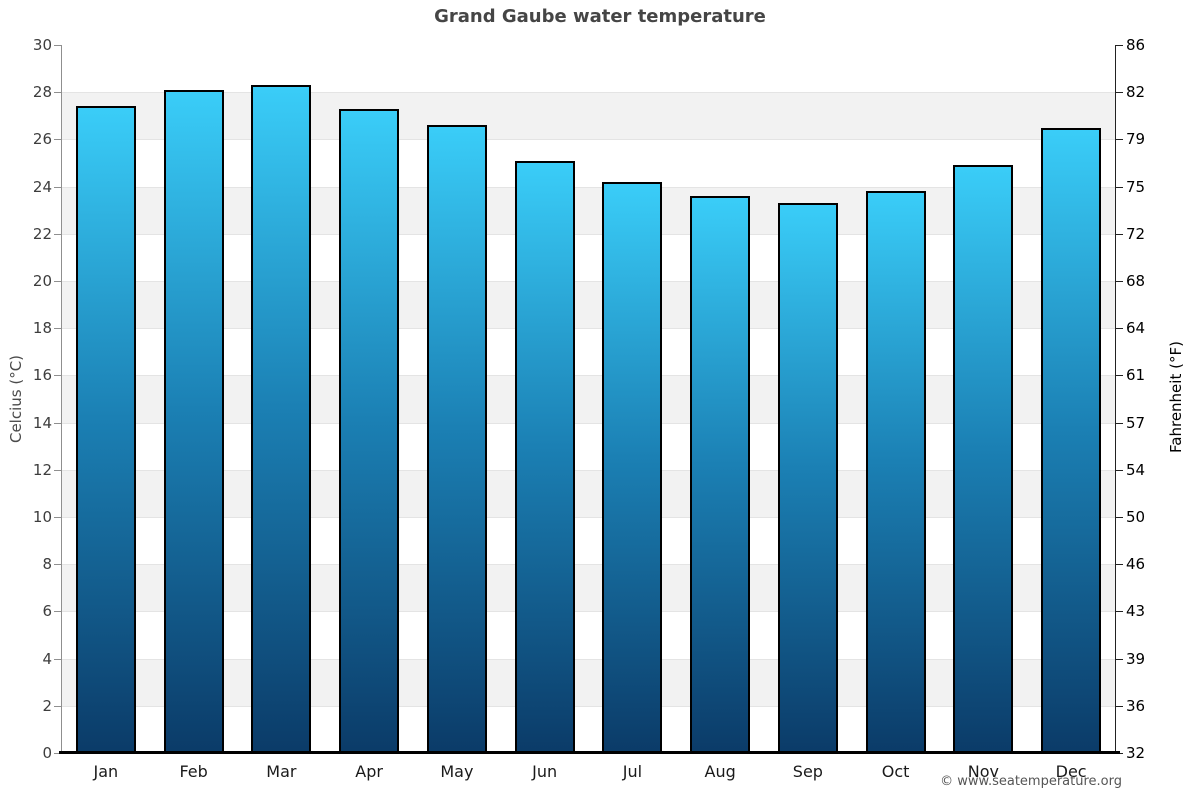 The image size is (1200, 800). What do you see at coordinates (720, 474) in the screenshot?
I see `bar-aug` at bounding box center [720, 474].